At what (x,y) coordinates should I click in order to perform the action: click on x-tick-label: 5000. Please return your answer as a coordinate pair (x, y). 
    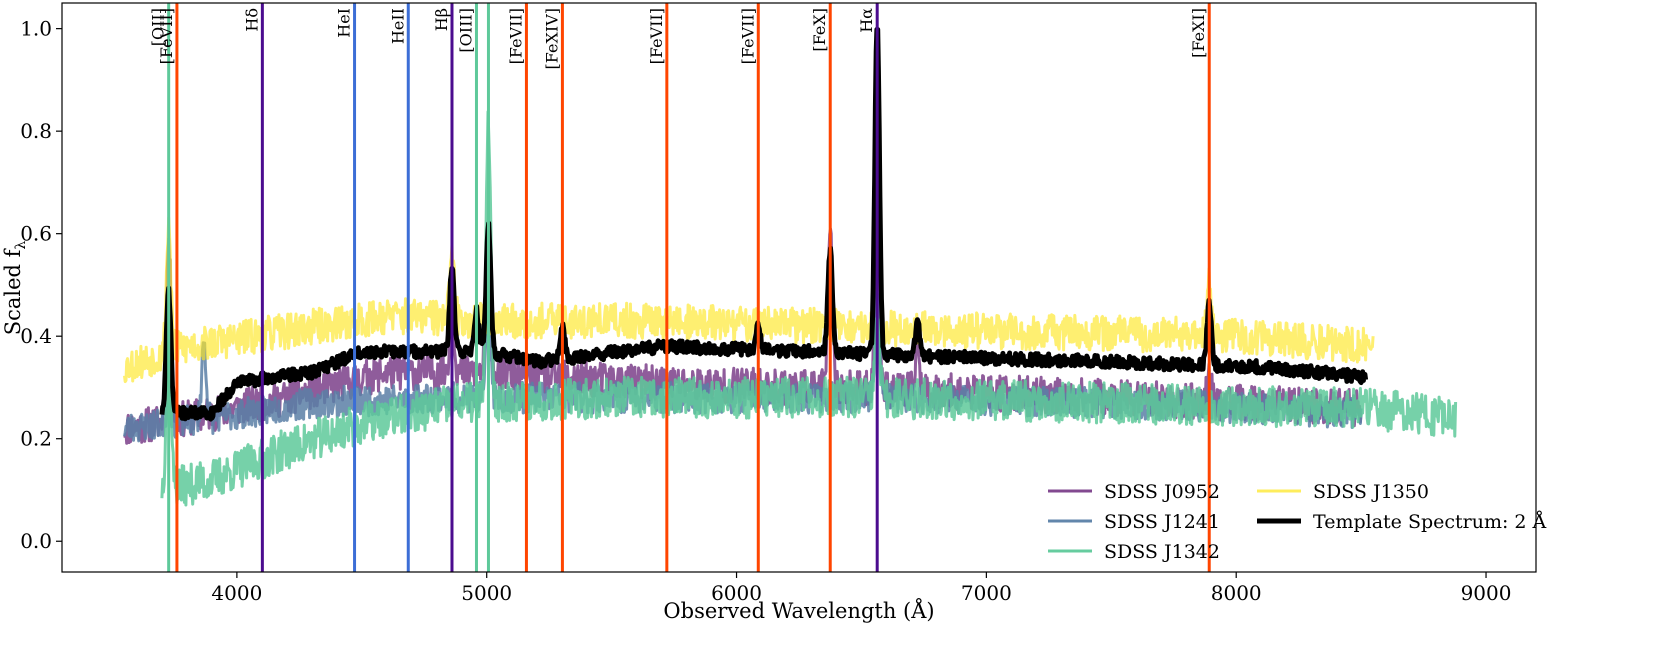
    Looking at the image, I should click on (486, 593).